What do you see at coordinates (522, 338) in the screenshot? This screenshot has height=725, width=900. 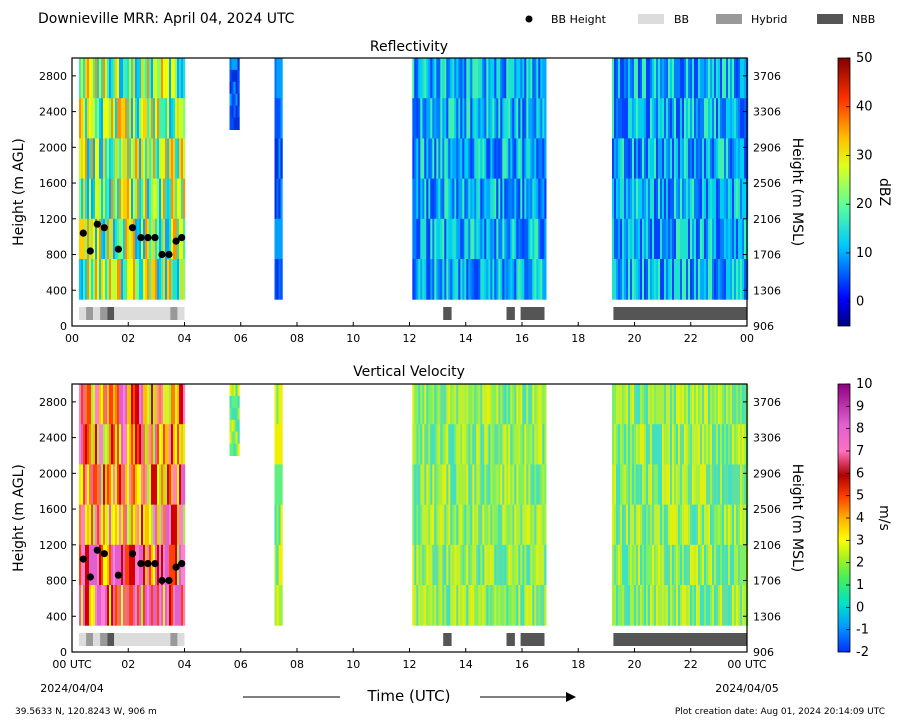 I see `reflectivity-x-tick-label: 16` at bounding box center [522, 338].